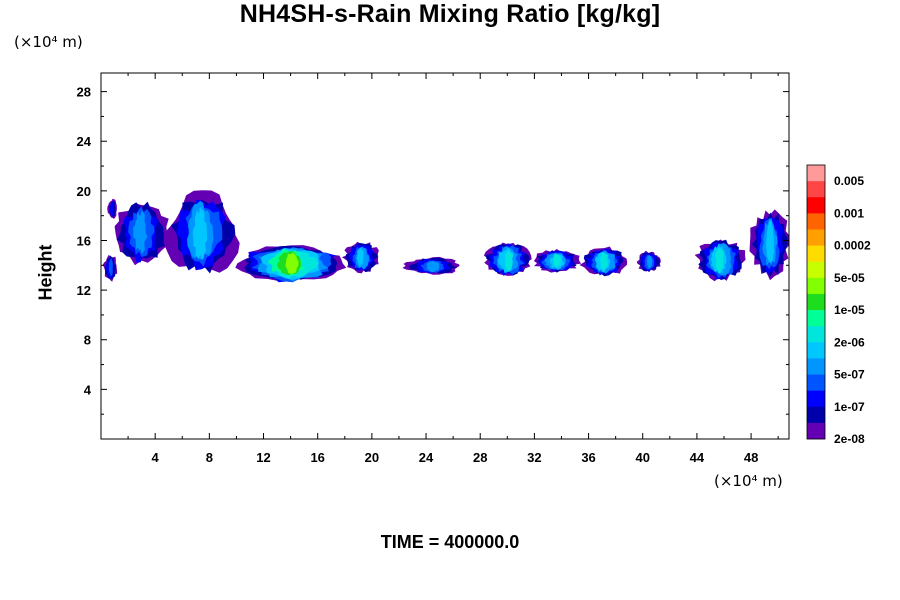 Image resolution: width=900 pixels, height=600 pixels. Describe the element at coordinates (588, 457) in the screenshot. I see `x-tick-label: 36` at that location.